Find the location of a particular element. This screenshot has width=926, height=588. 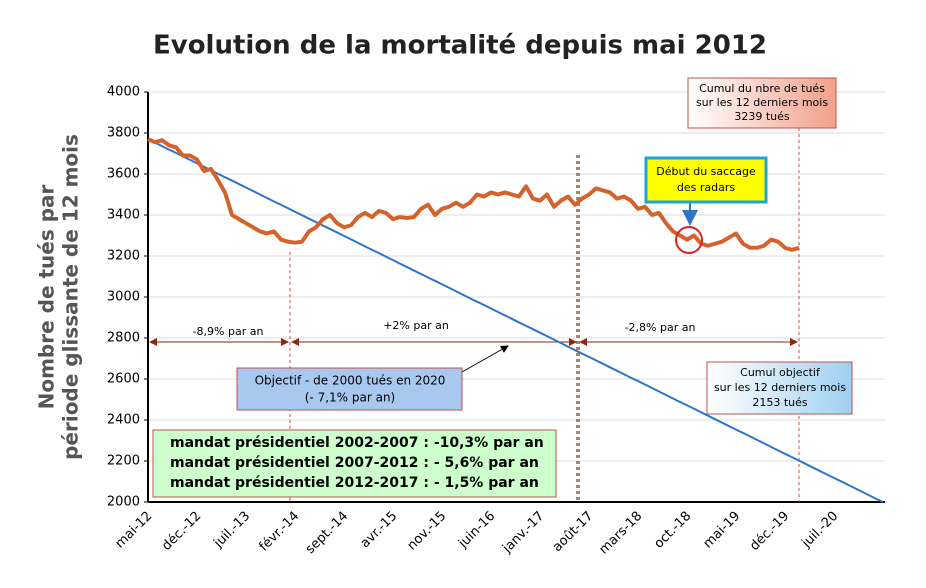

y-tick-label: 4000 is located at coordinates (123, 92).